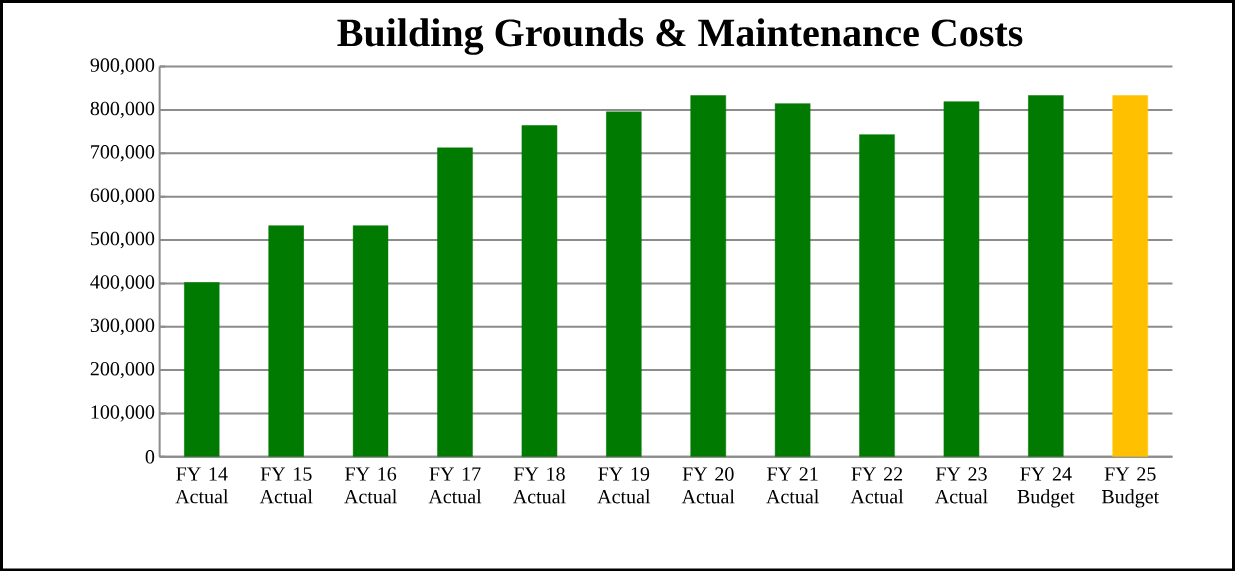 Image resolution: width=1235 pixels, height=571 pixels. Describe the element at coordinates (150, 456) in the screenshot. I see `y-tick-label: 0` at that location.